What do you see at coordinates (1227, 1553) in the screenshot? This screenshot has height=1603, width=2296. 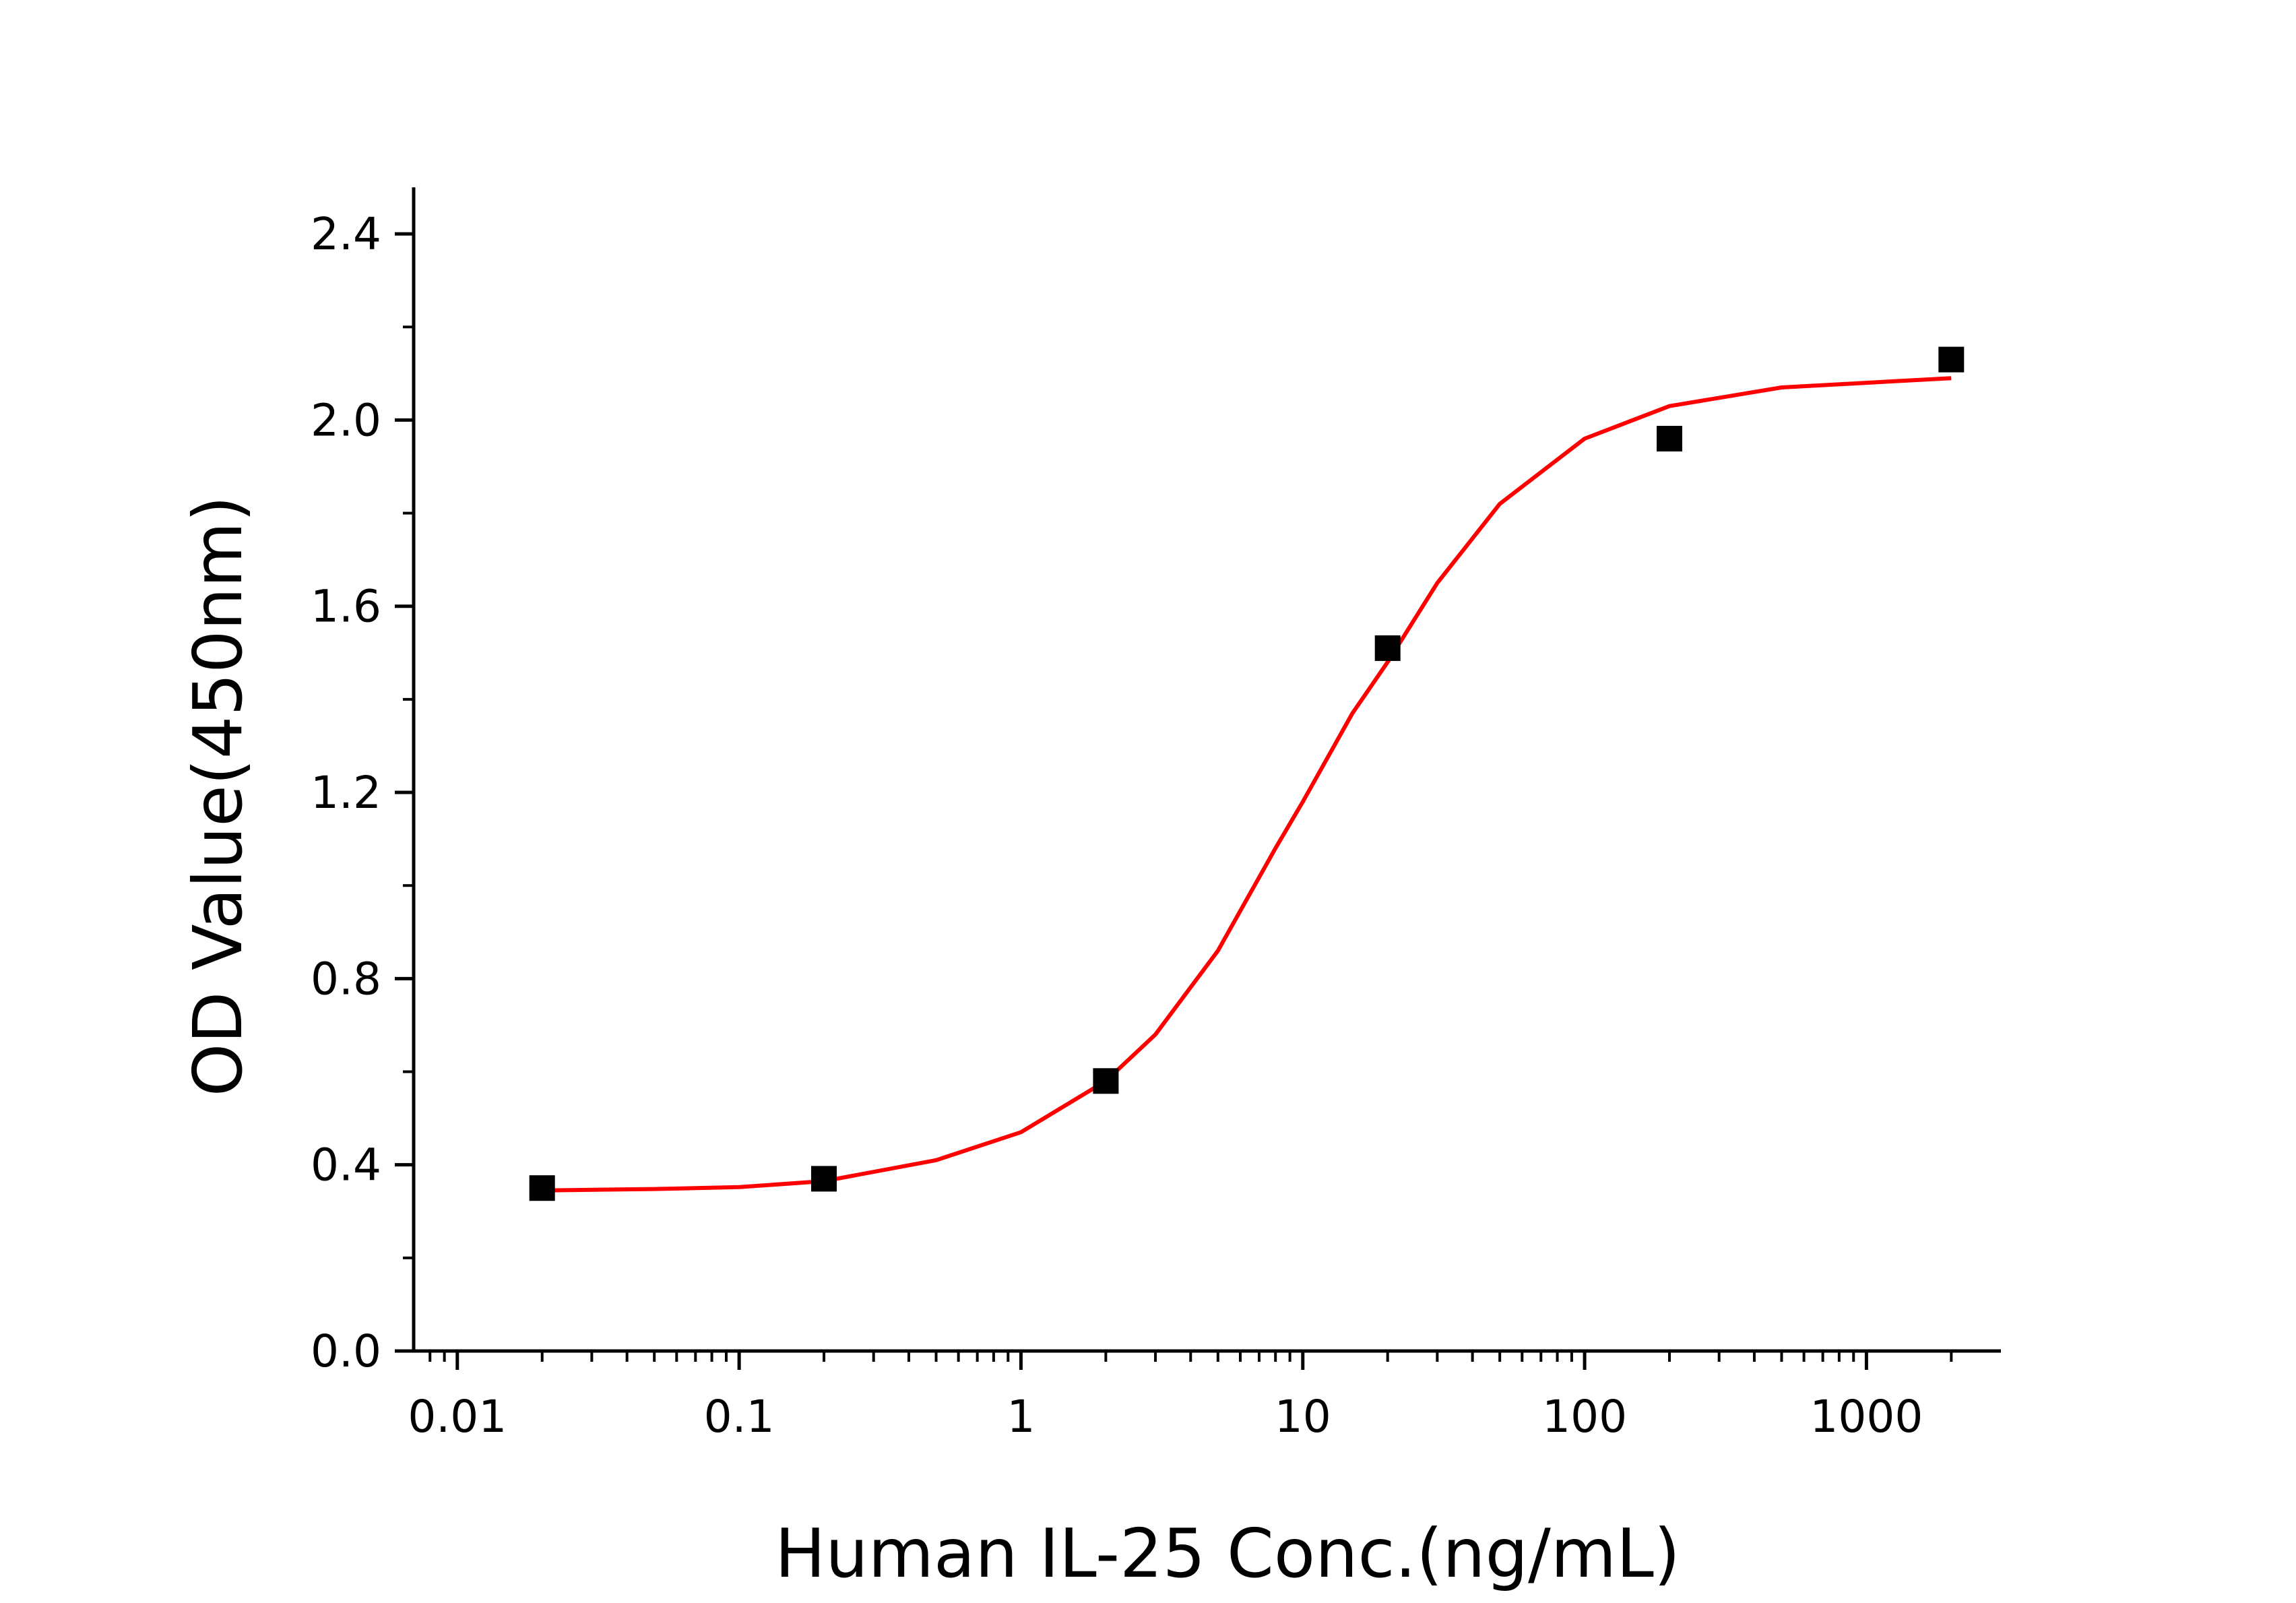 I see `x-axis-title: Human IL-25 Conc.(ng/mL)` at bounding box center [1227, 1553].